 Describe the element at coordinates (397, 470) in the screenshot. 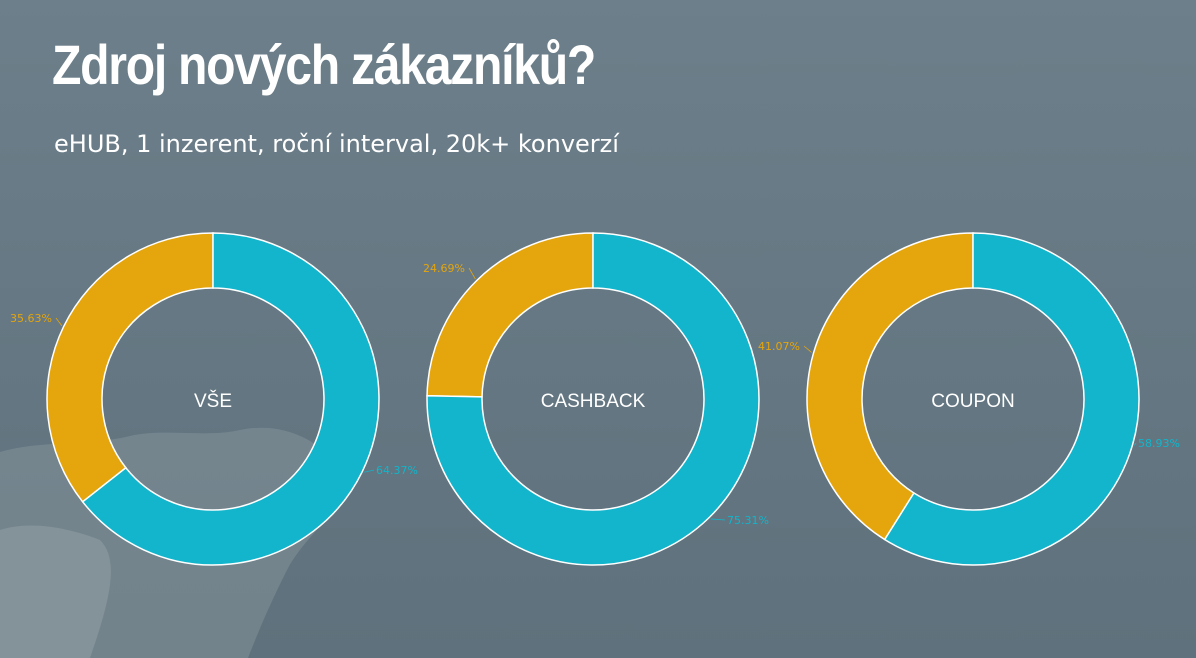

I see `slice-value-label: 64.37%` at that location.